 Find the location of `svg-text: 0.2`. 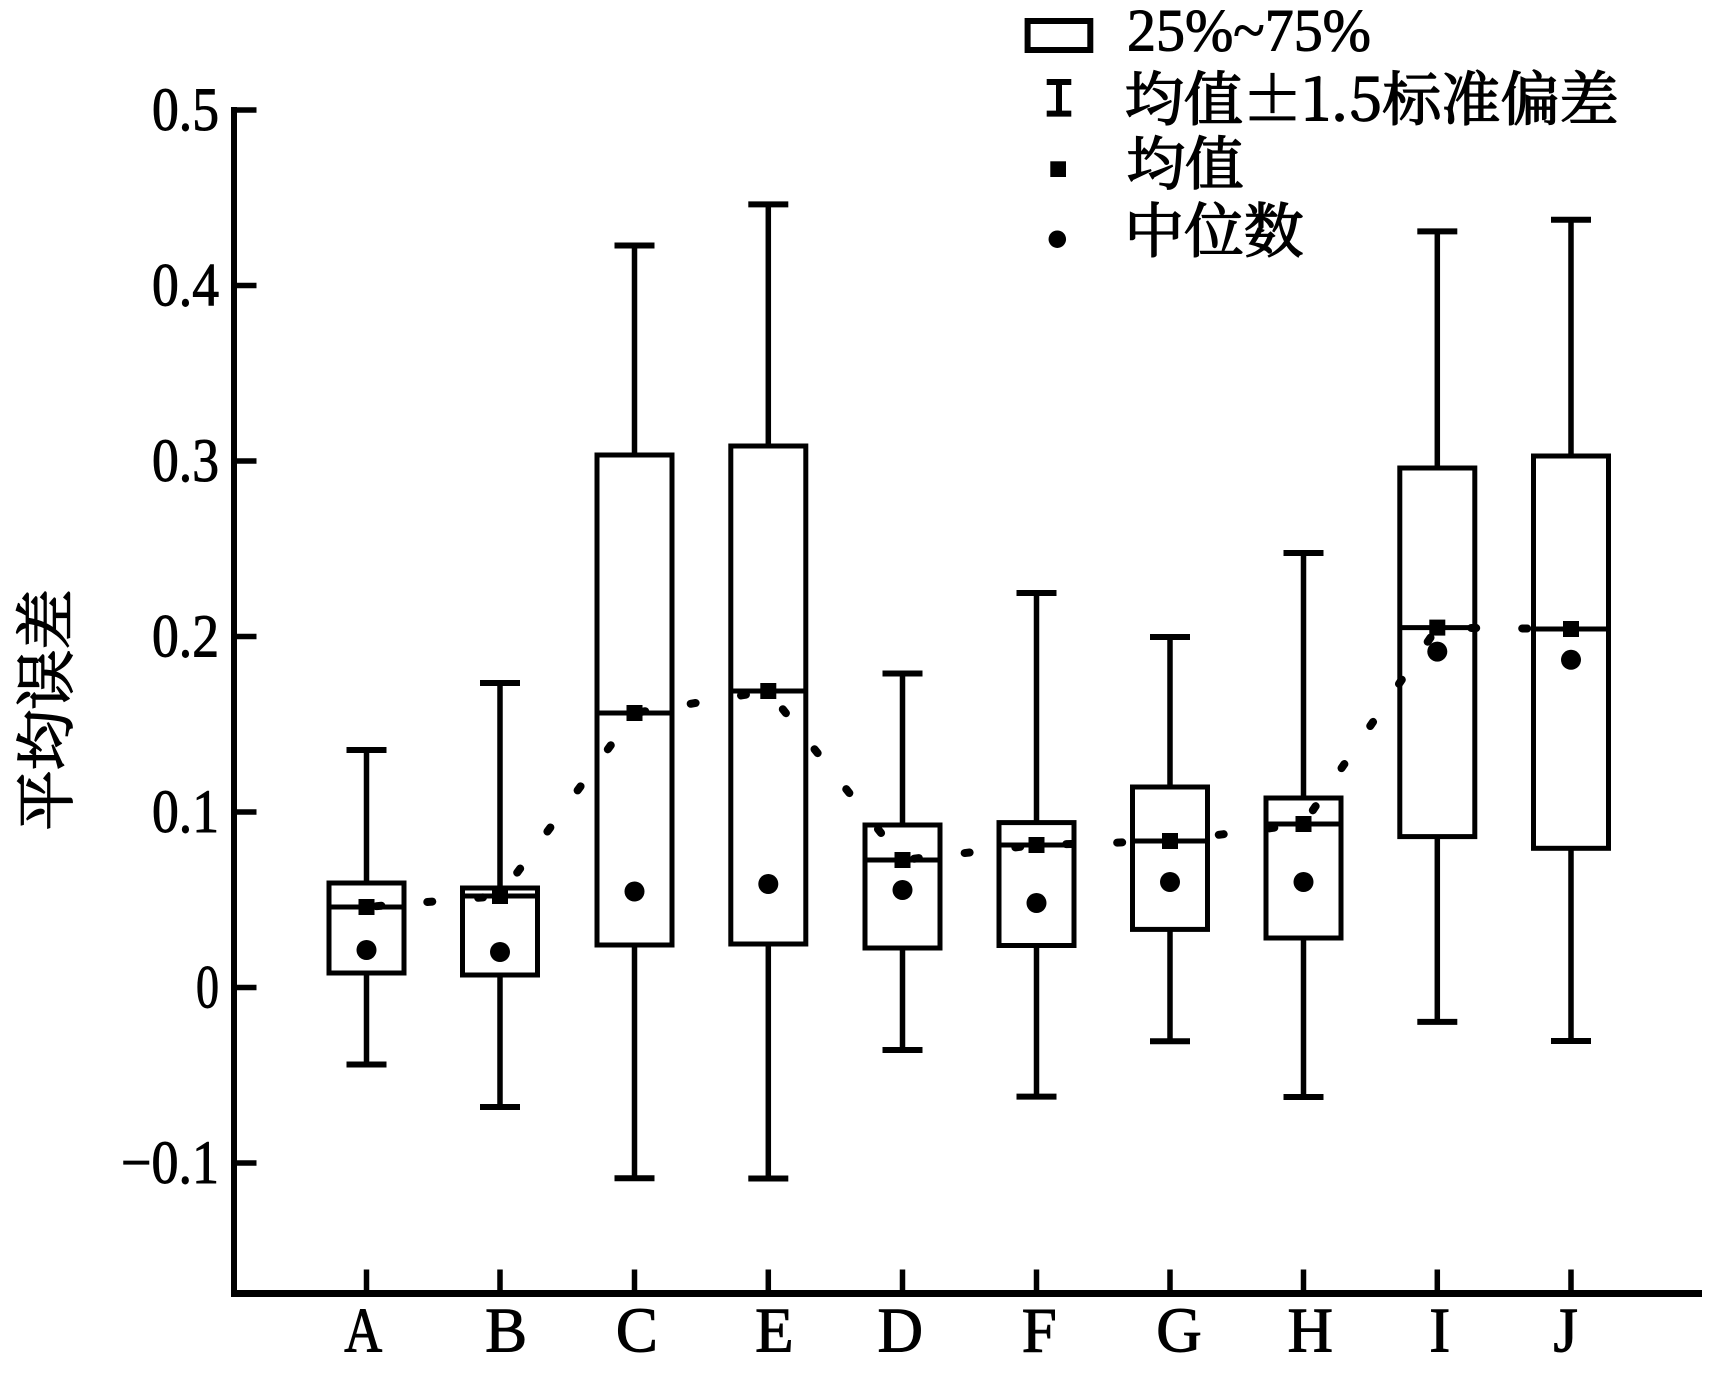

svg-text: 0.2 is located at coordinates (185, 637).